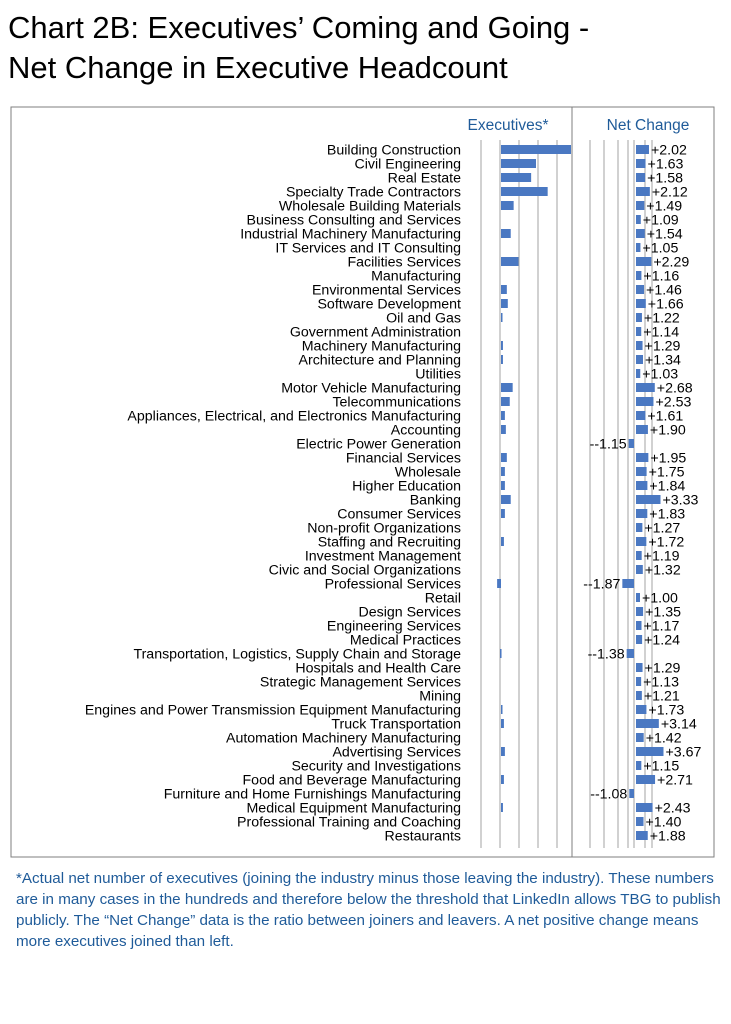  I want to click on net-change-label: --1.08, so click(608, 795).